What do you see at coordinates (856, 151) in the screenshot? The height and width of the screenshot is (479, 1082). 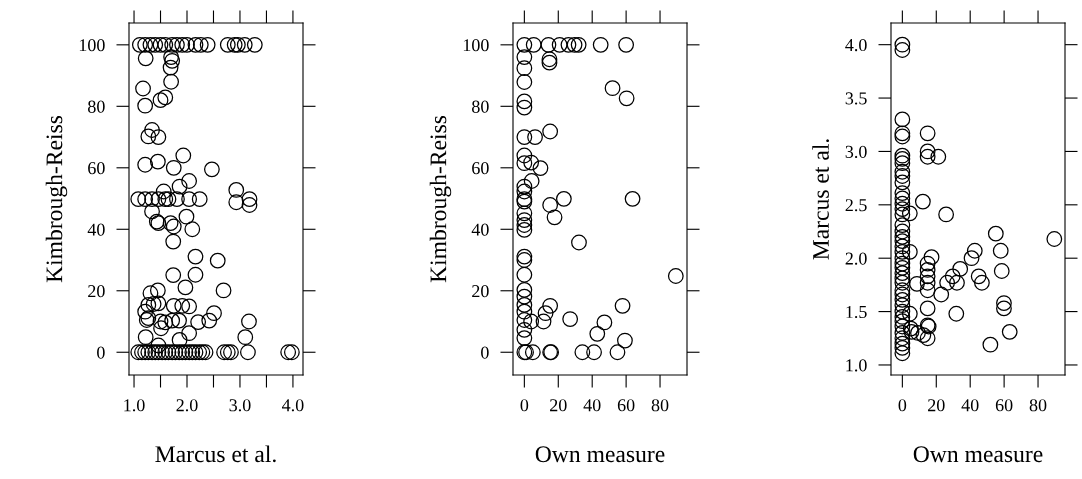 I see `y-tick-label: 3.0` at bounding box center [856, 151].